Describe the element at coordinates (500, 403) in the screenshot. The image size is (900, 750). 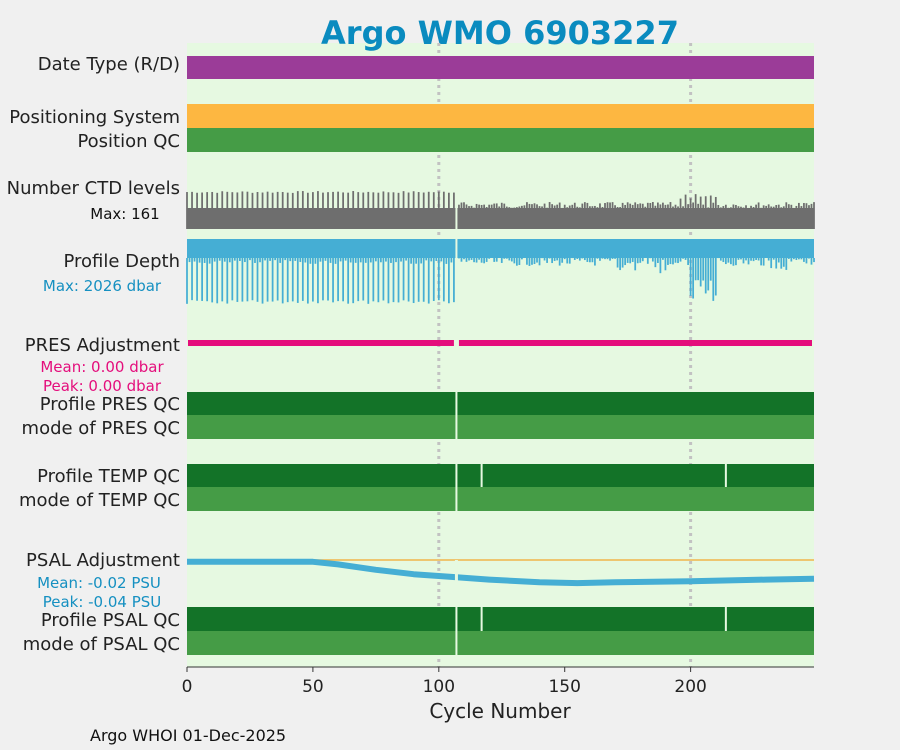
I see `band-profile-pres-qc` at that location.